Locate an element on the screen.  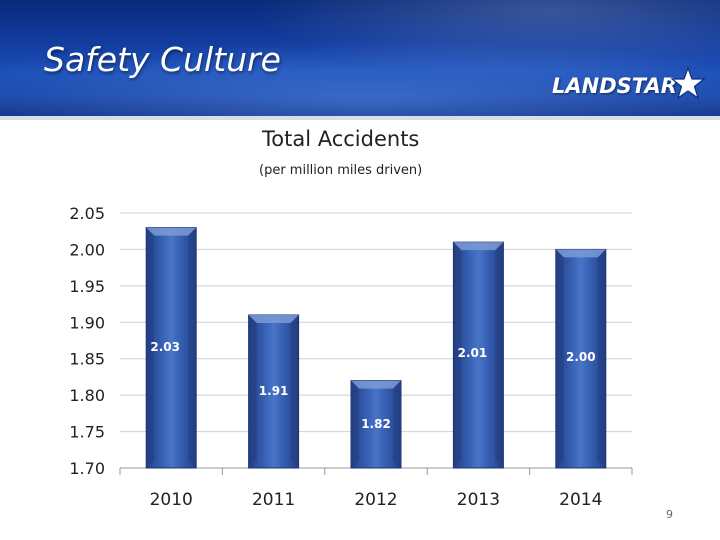
landstar-logo: LANDSTAR is located at coordinates (631, 88).